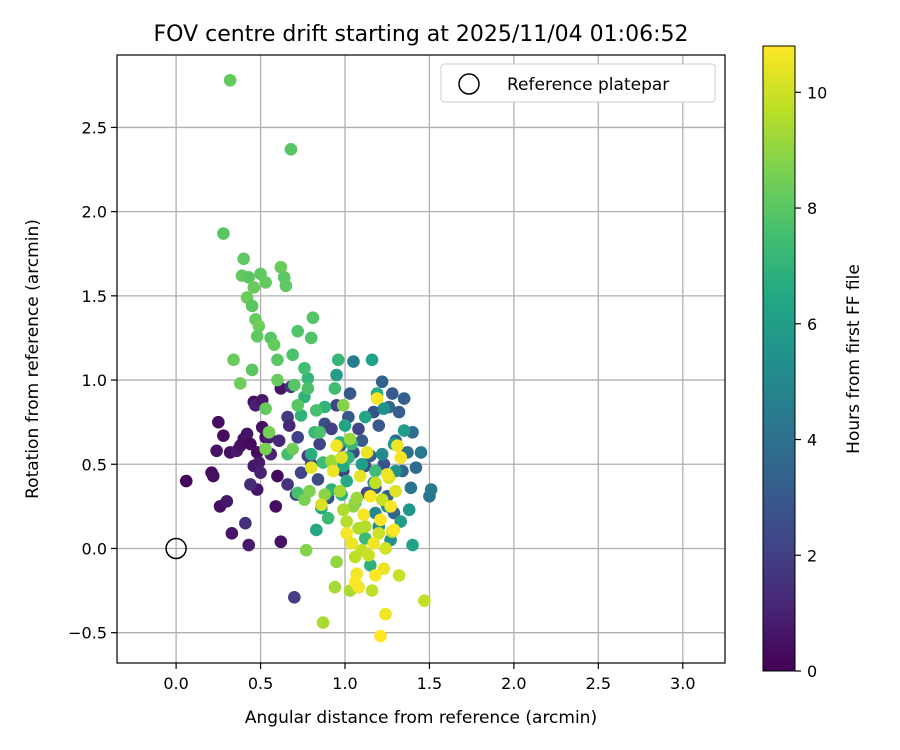 The image size is (900, 750). I want to click on colorbar-tick-label: 10, so click(817, 92).